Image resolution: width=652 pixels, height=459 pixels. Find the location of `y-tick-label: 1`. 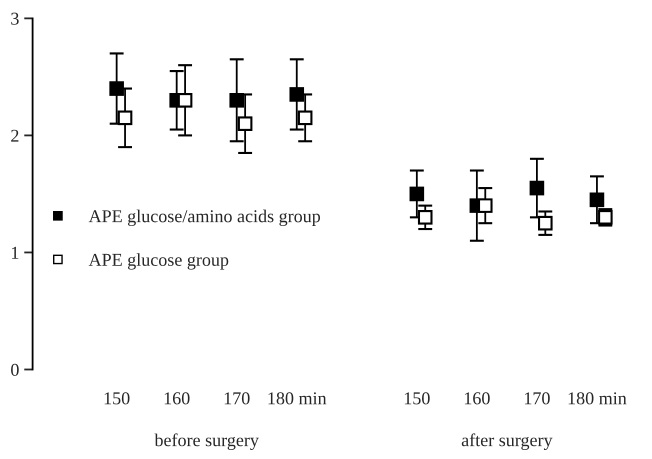

y-tick-label: 1 is located at coordinates (15, 252).